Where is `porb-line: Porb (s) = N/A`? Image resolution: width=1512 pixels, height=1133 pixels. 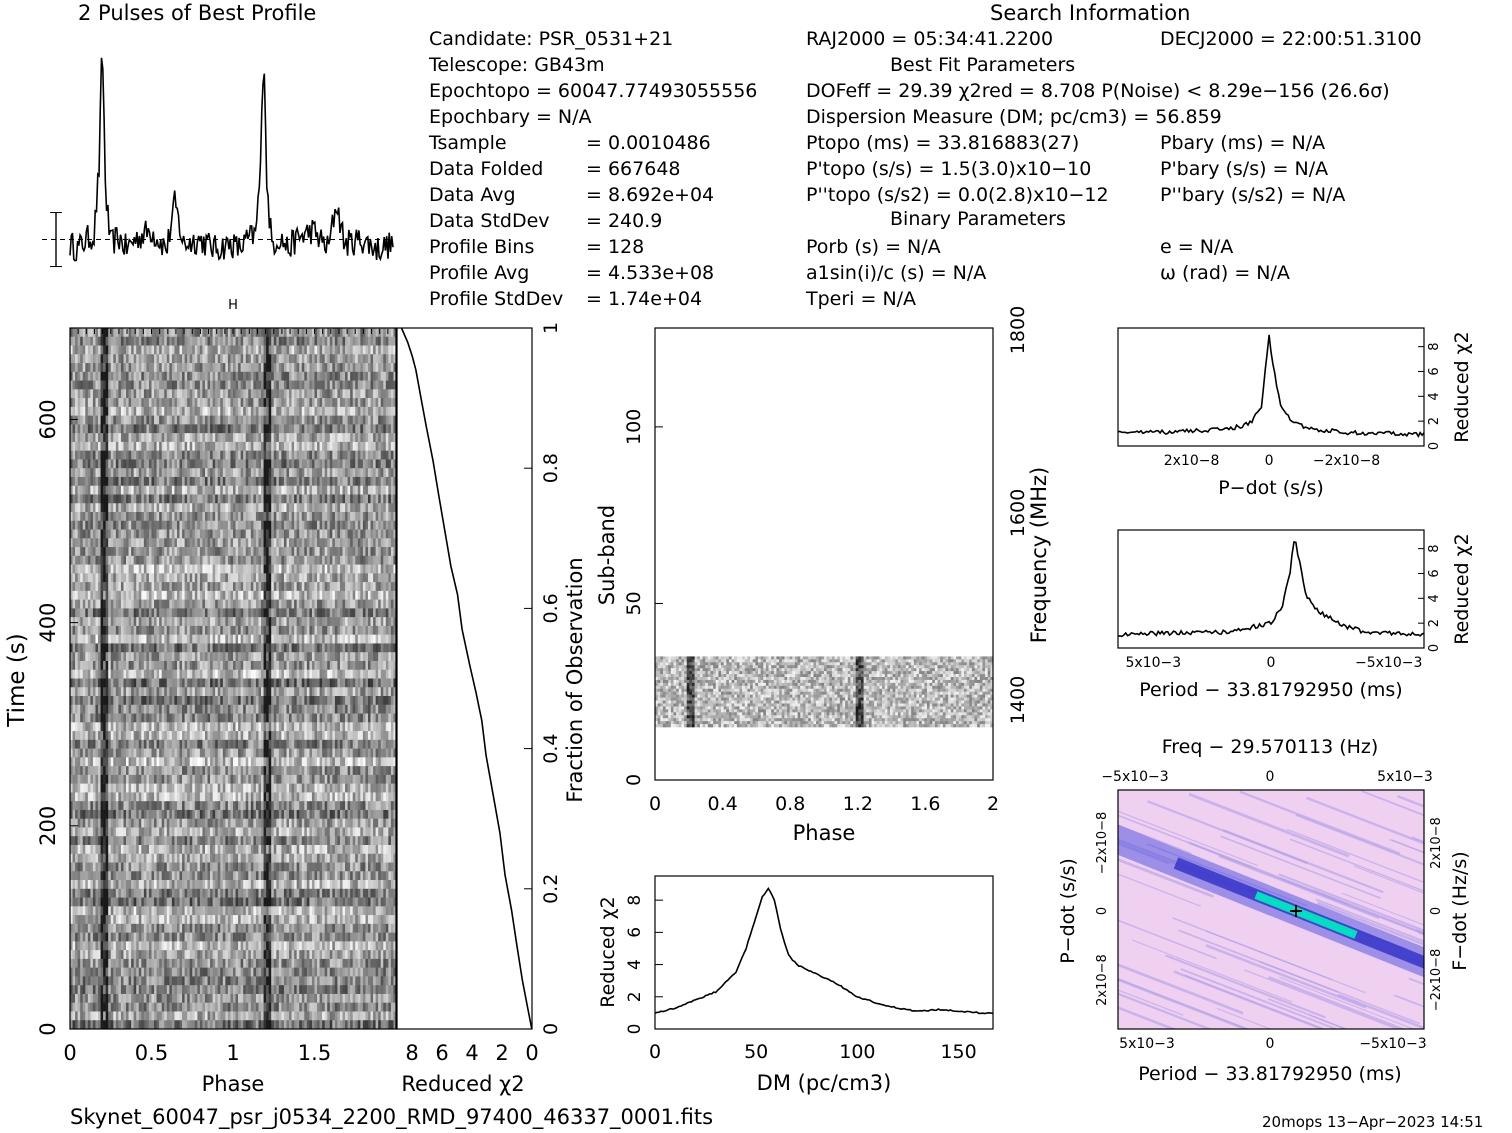
porb-line: Porb (s) = N/A is located at coordinates (873, 247).